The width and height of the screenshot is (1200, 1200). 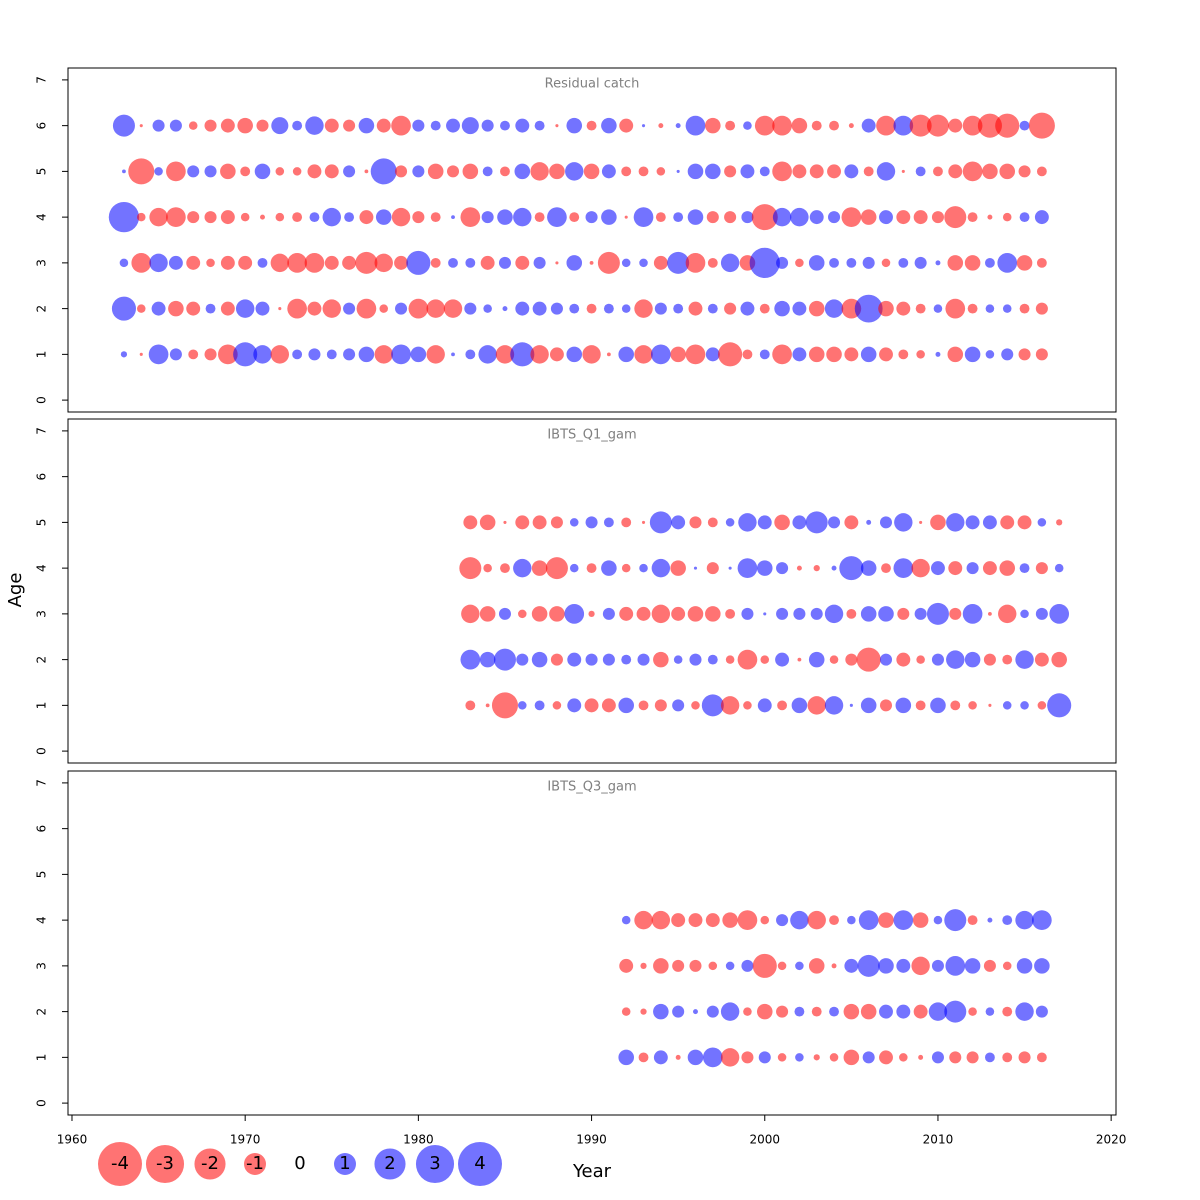 What do you see at coordinates (42, 172) in the screenshot?
I see `y-tick-label: 5` at bounding box center [42, 172].